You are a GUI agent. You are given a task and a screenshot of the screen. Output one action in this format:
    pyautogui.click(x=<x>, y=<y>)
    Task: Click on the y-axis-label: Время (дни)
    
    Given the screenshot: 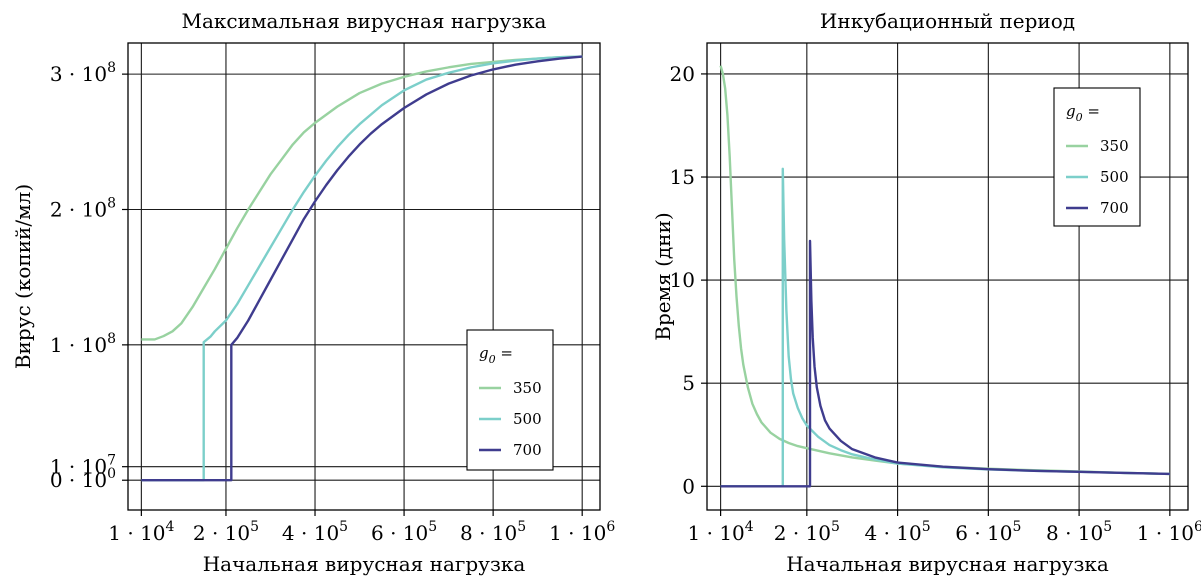 What is the action you would take?
    pyautogui.click(x=663, y=276)
    